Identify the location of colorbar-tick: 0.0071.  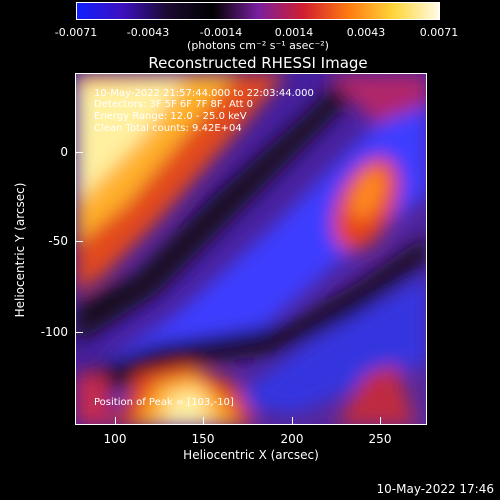
(439, 32).